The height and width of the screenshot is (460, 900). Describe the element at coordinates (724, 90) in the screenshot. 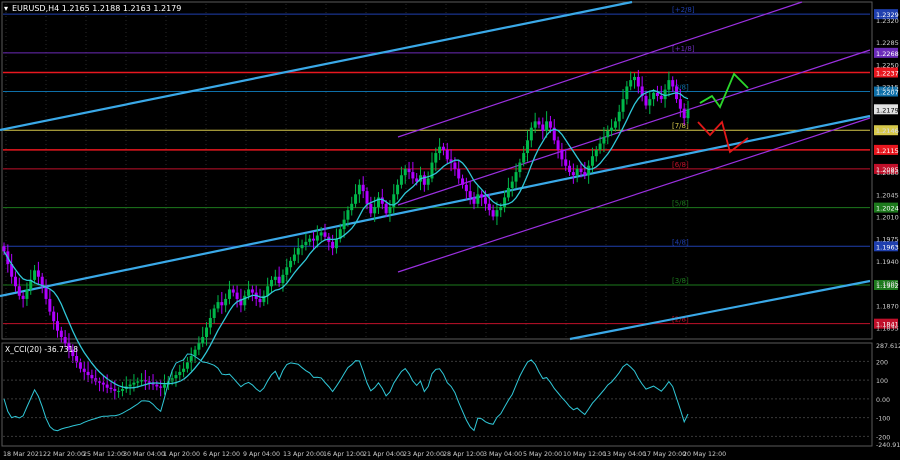

I see `bullish-arrow-path` at that location.